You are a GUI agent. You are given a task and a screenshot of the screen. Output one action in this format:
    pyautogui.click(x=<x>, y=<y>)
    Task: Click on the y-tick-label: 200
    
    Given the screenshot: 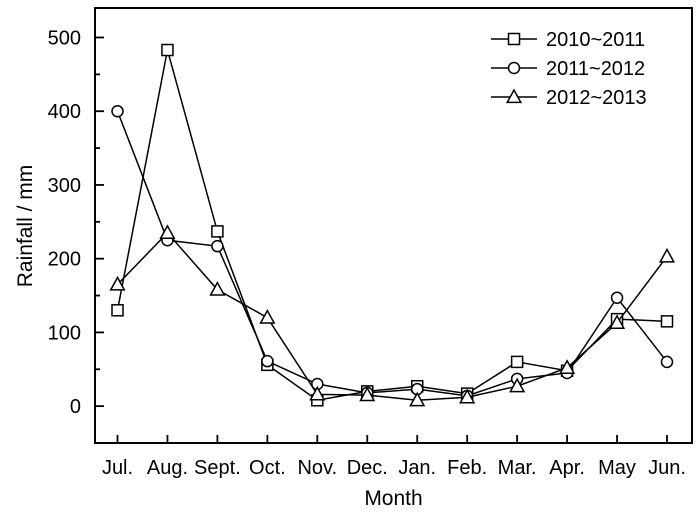 What is the action you would take?
    pyautogui.click(x=64, y=260)
    